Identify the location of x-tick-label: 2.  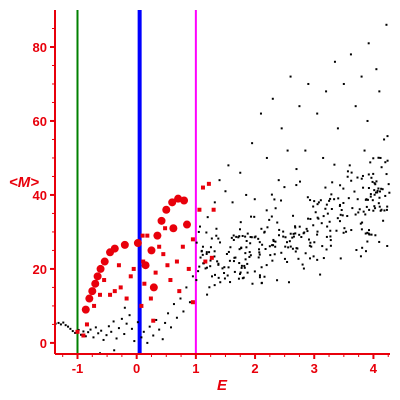
(254, 368).